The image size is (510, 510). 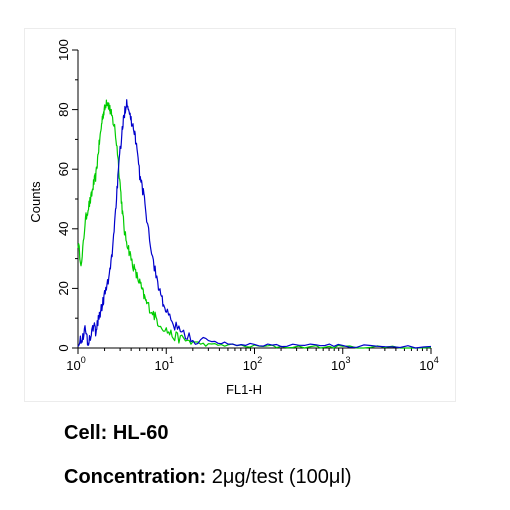 I want to click on x-axis-label: FL1-H, so click(x=244, y=389).